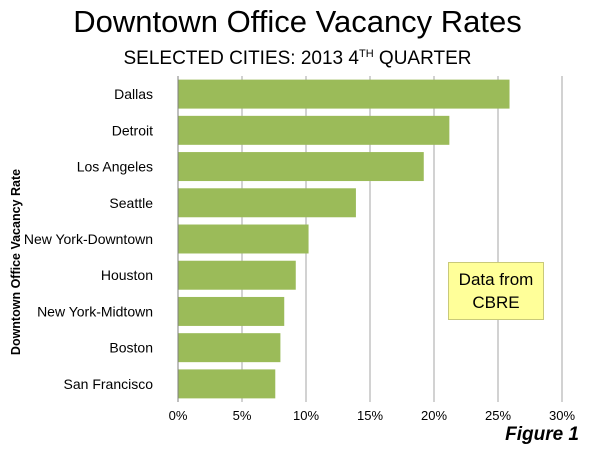  I want to click on x-tick-label: 25%, so click(498, 415).